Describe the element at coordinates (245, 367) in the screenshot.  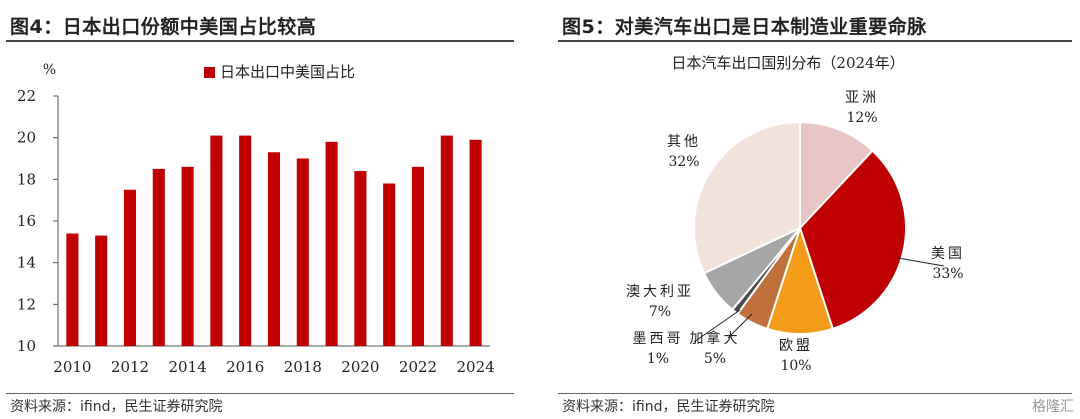
I see `x-tick-label: 2016` at that location.